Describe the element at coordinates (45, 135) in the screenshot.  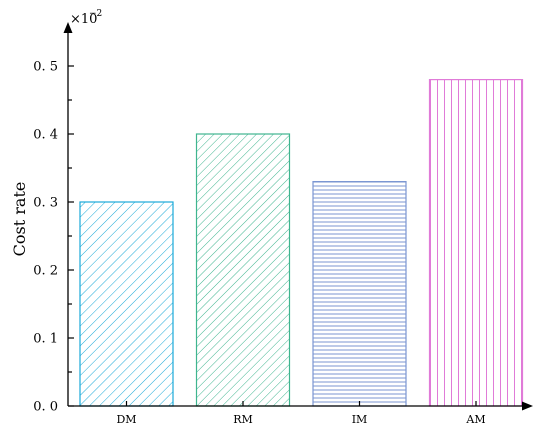
I see `y-tick-label: 0. 4` at that location.